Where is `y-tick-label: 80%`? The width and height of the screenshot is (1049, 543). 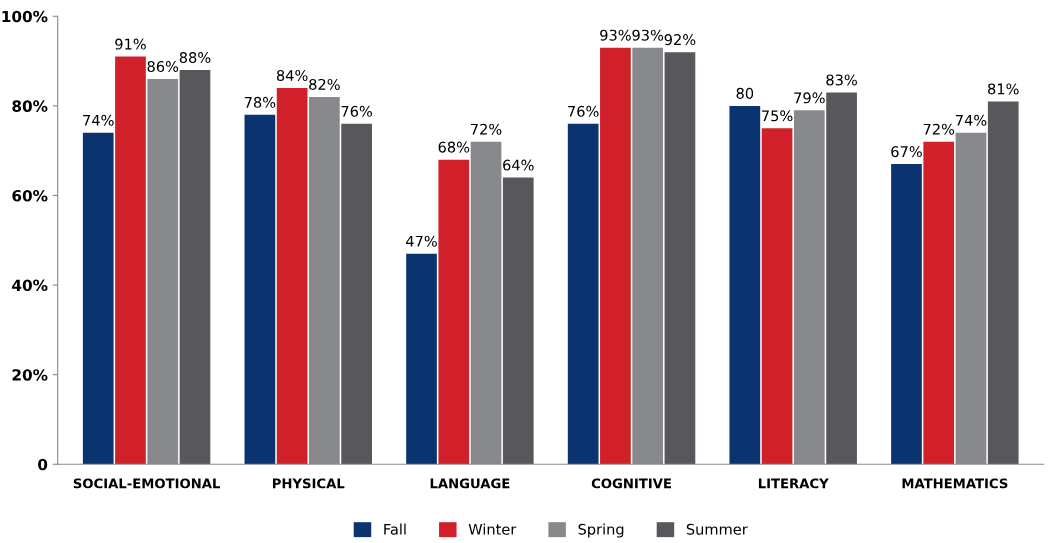 y-tick-label: 80% is located at coordinates (30, 106).